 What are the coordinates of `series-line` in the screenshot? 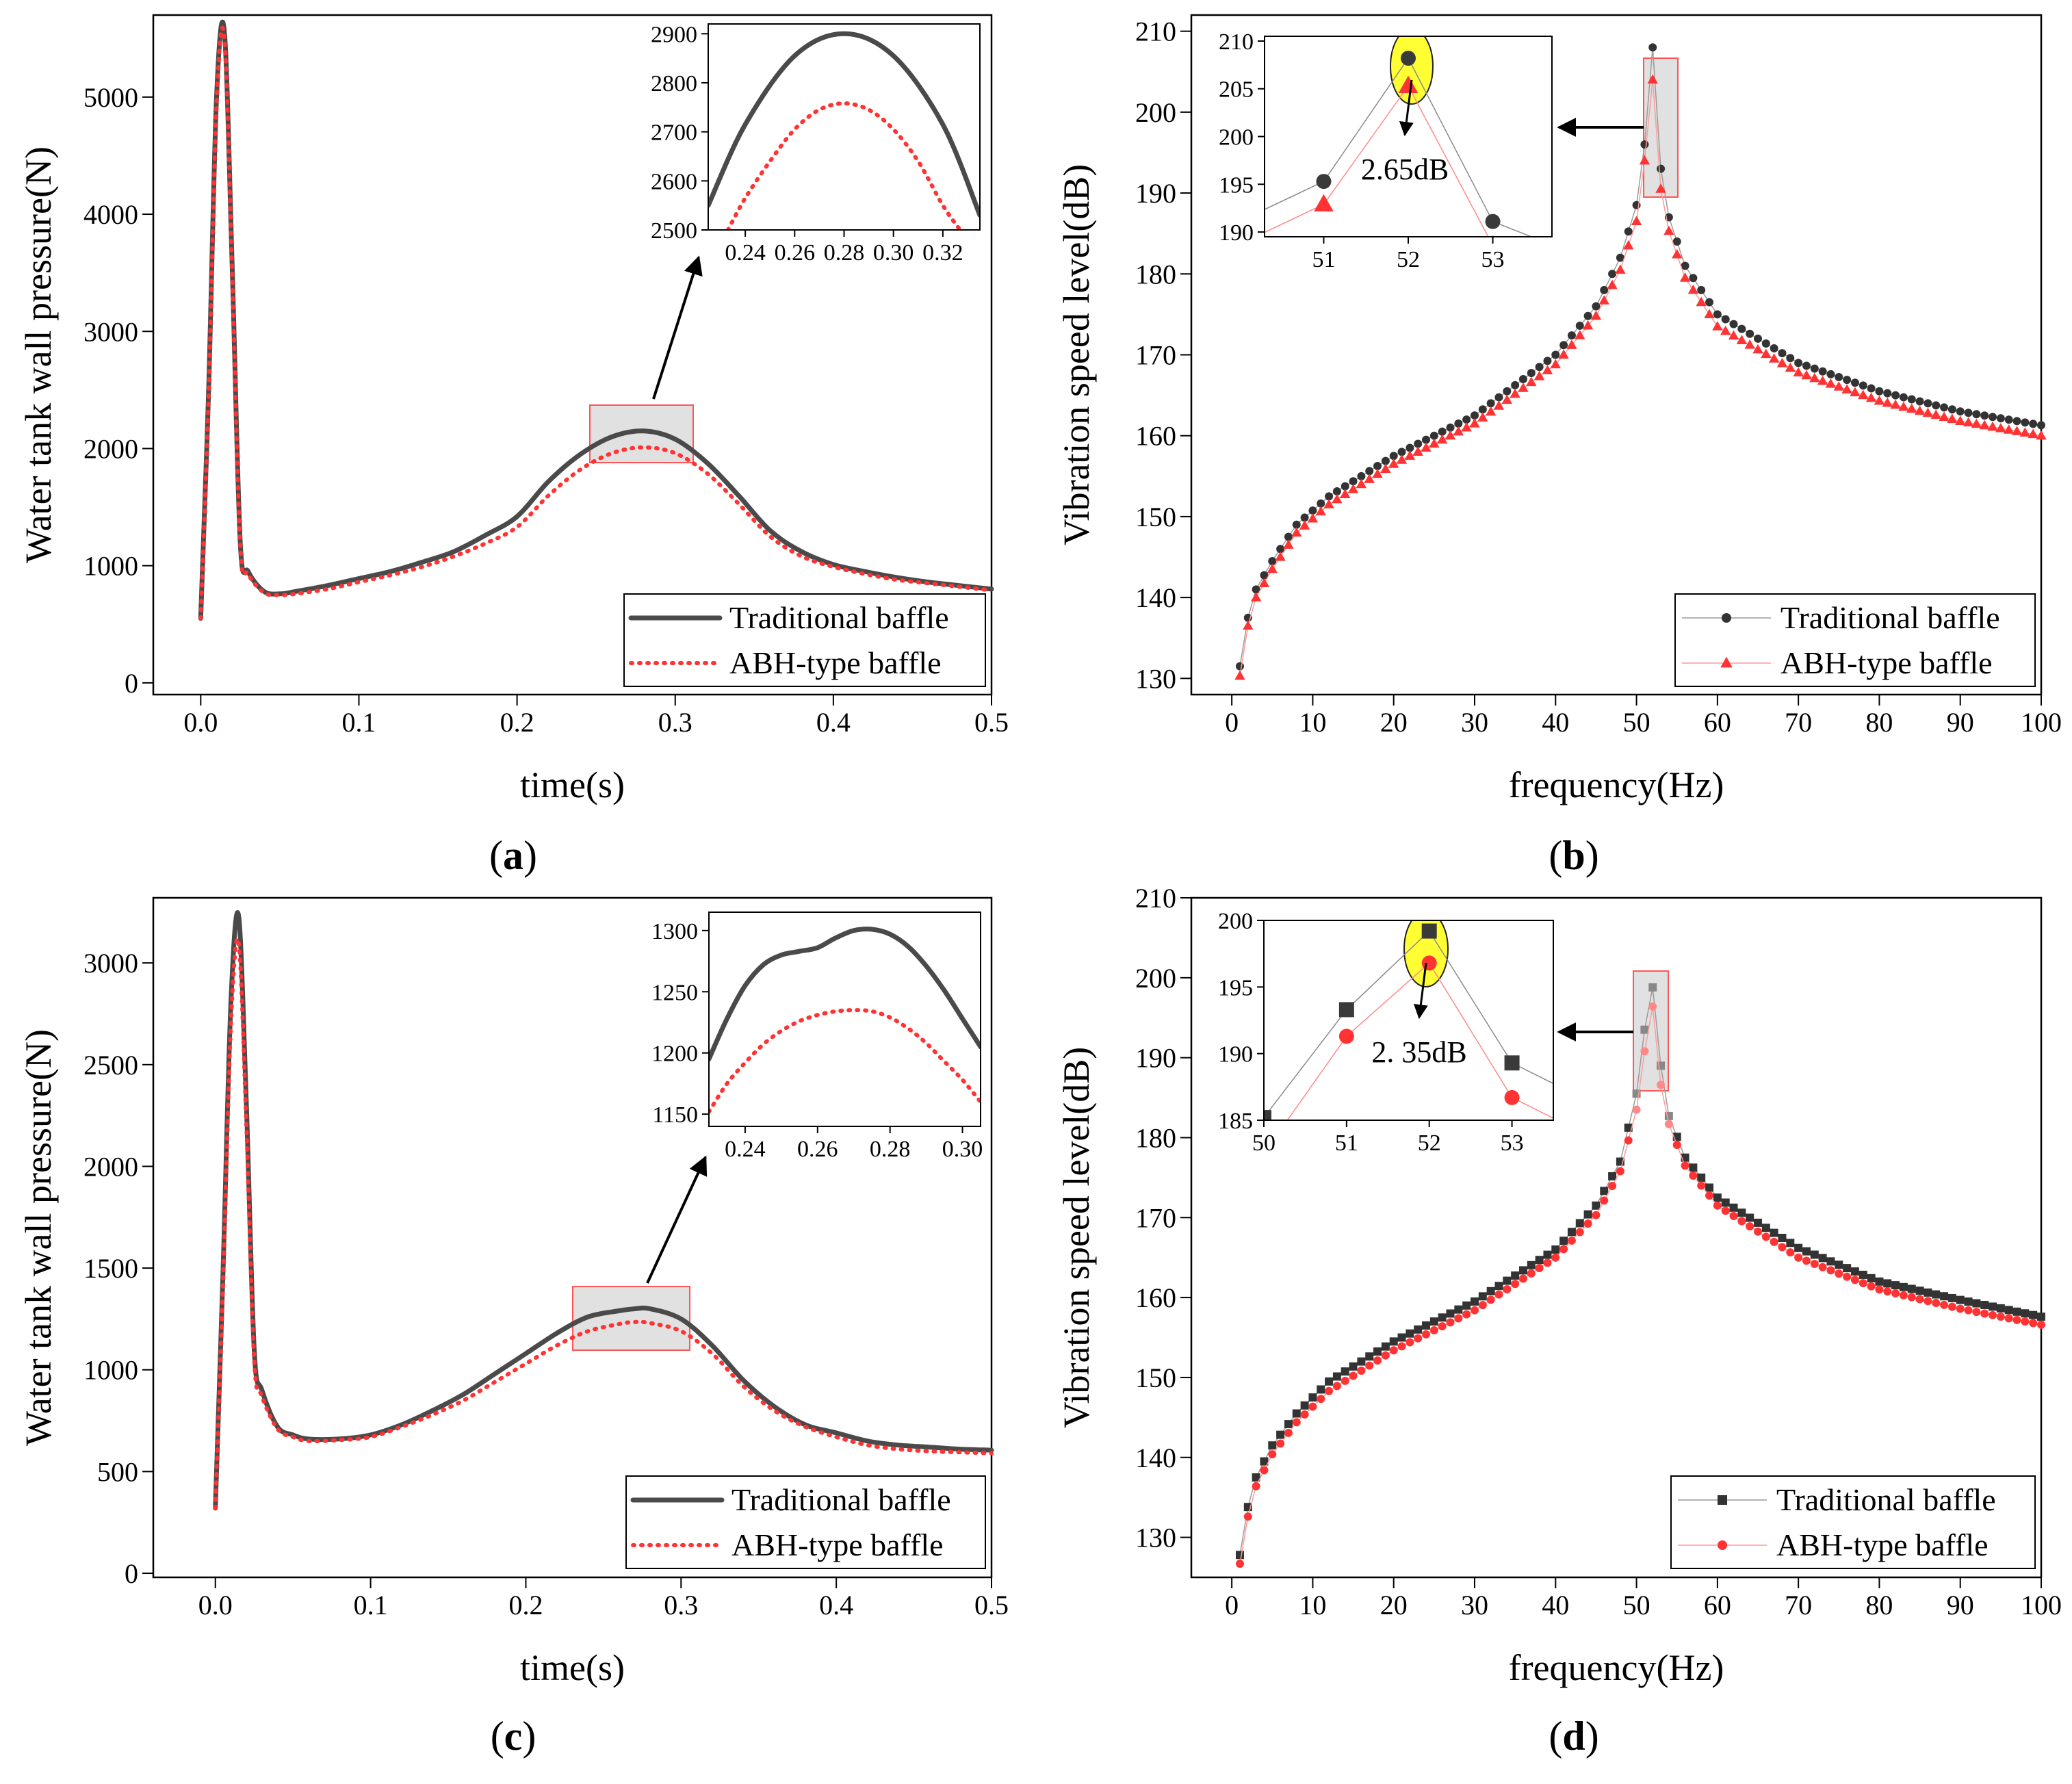 It's located at (1640, 1285).